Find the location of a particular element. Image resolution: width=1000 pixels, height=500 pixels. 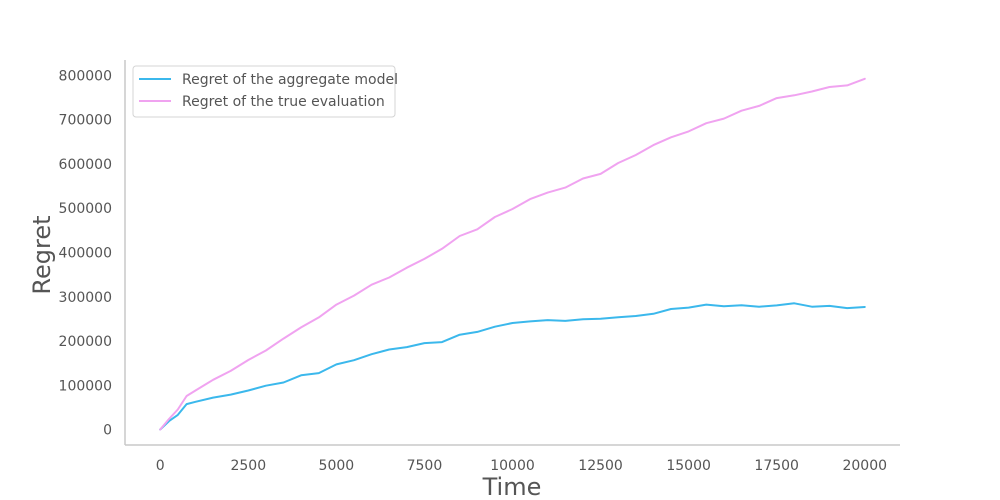

x-tick-label: 2500 is located at coordinates (248, 466).